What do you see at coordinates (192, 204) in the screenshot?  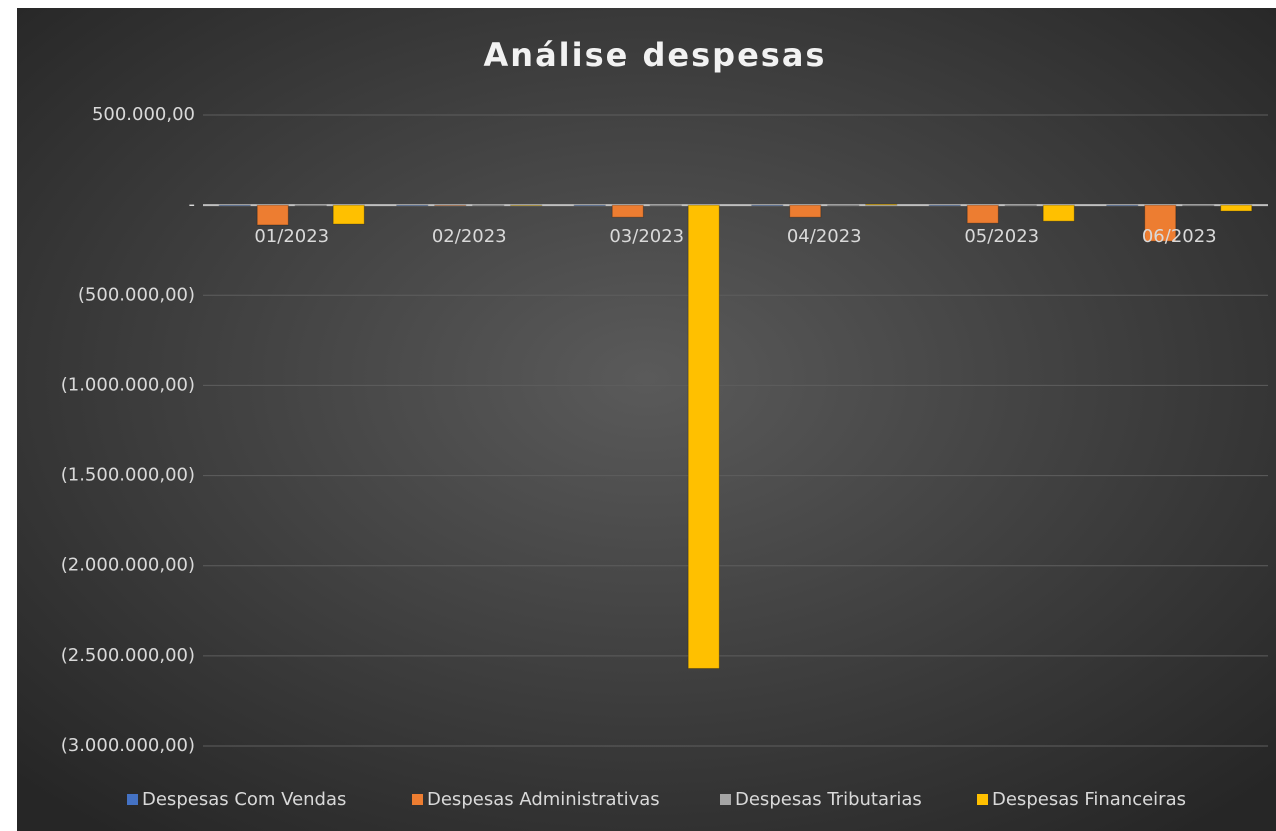 I see `y-tick-label: -` at bounding box center [192, 204].